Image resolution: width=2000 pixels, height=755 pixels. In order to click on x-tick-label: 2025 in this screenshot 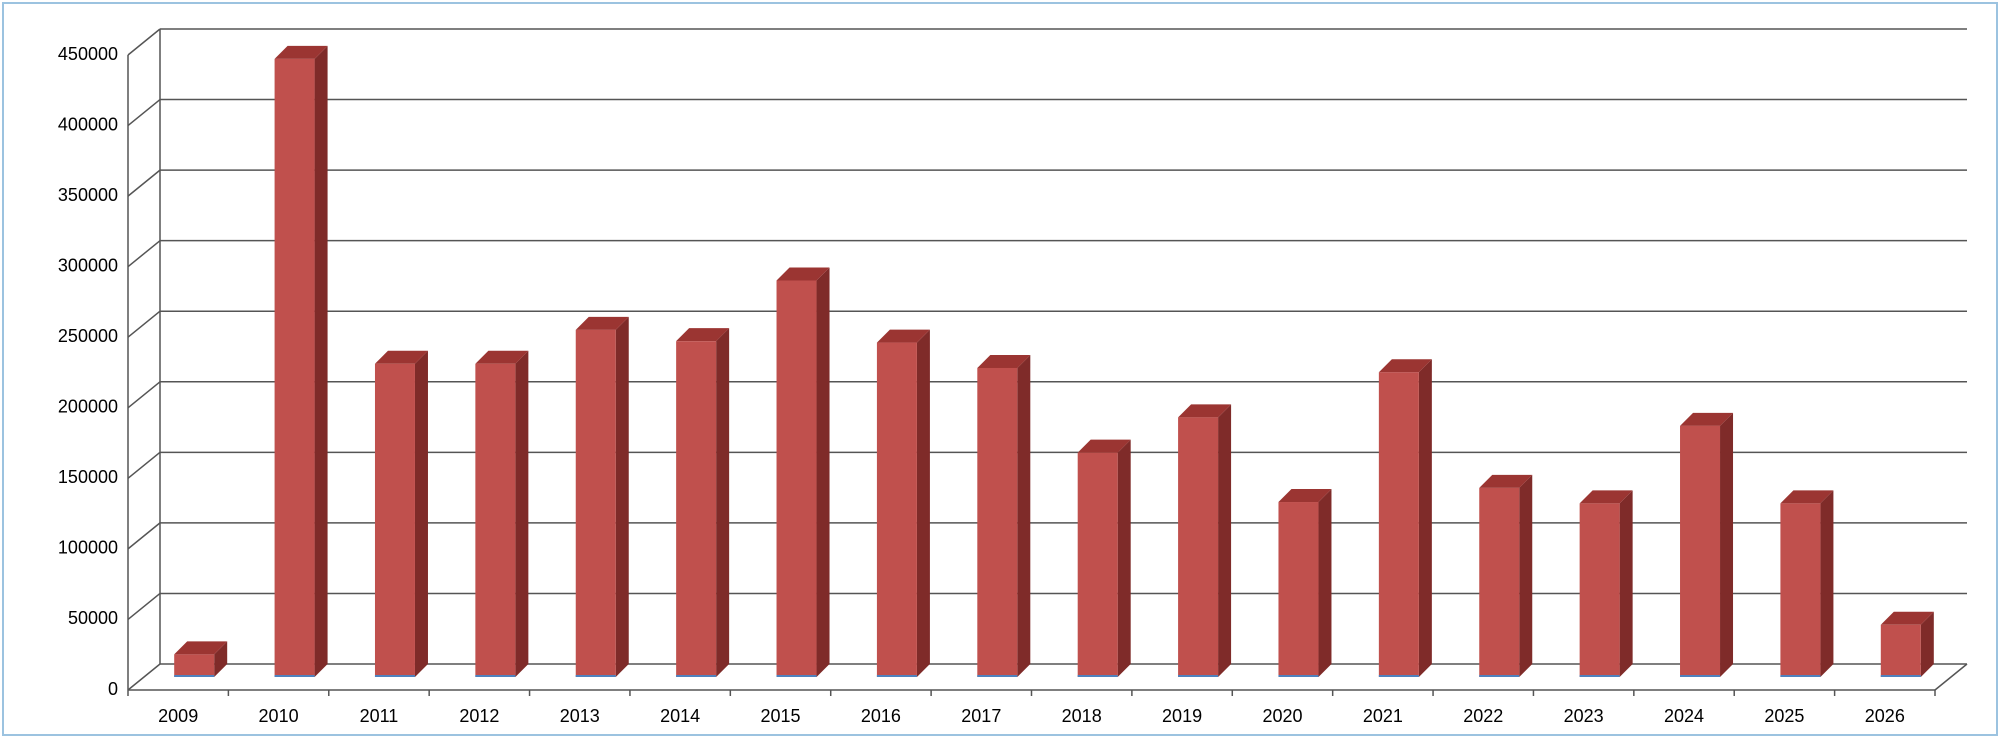, I will do `click(1784, 716)`.